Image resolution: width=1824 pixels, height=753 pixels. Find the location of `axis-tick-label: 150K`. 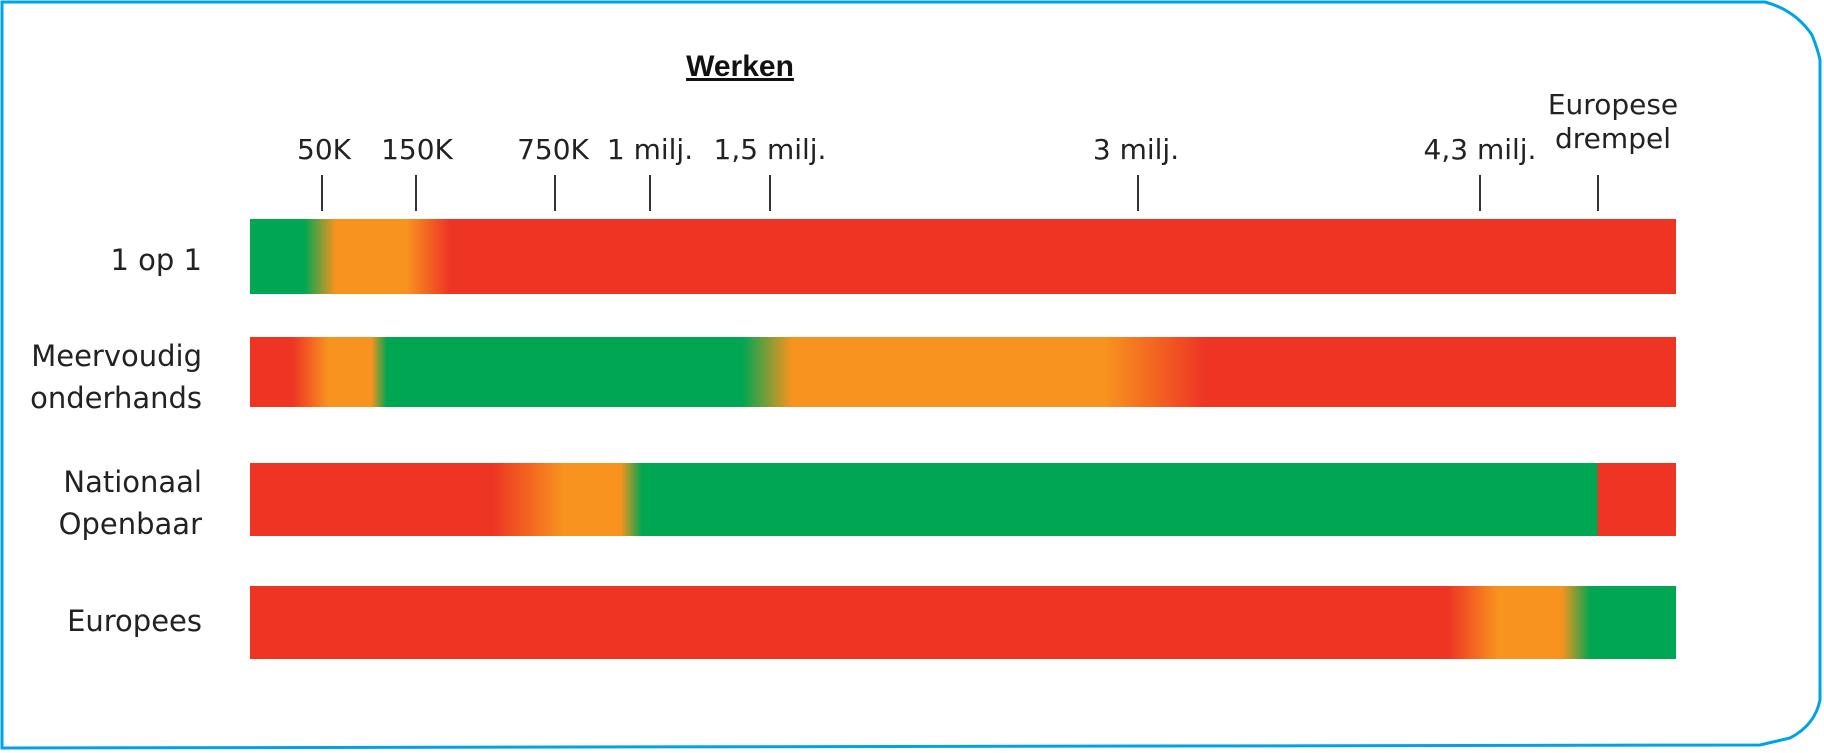

axis-tick-label: 150K is located at coordinates (417, 149).